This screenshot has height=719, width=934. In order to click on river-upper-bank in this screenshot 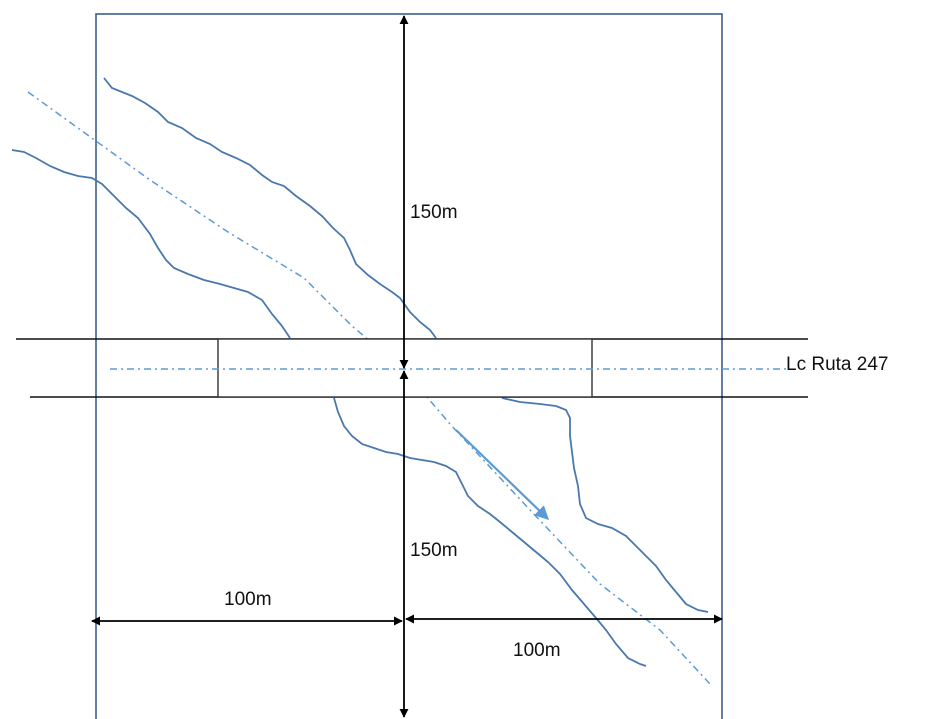, I will do `click(270, 208)`.